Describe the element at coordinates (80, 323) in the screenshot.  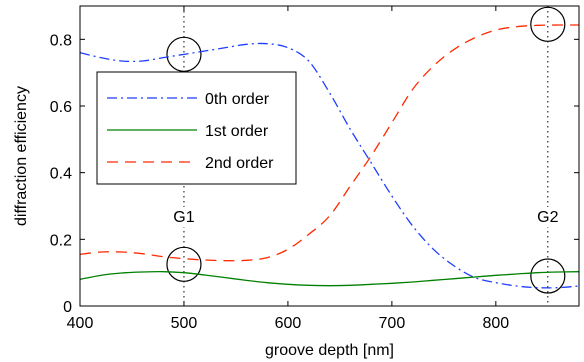
I see `x-tick-label: 400` at that location.